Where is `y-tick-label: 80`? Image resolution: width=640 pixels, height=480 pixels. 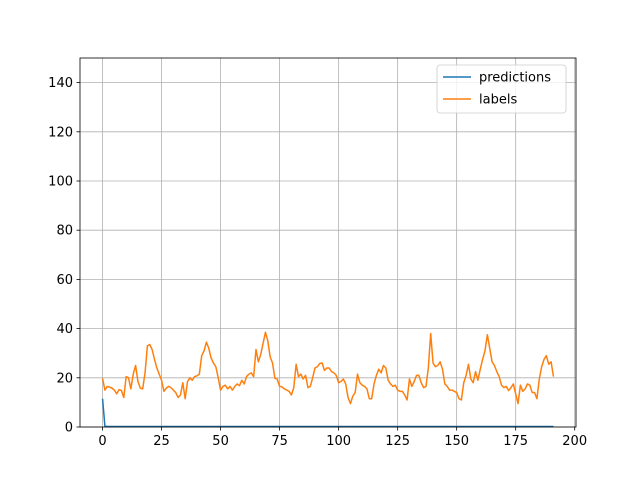
y-tick-label: 80 is located at coordinates (64, 231).